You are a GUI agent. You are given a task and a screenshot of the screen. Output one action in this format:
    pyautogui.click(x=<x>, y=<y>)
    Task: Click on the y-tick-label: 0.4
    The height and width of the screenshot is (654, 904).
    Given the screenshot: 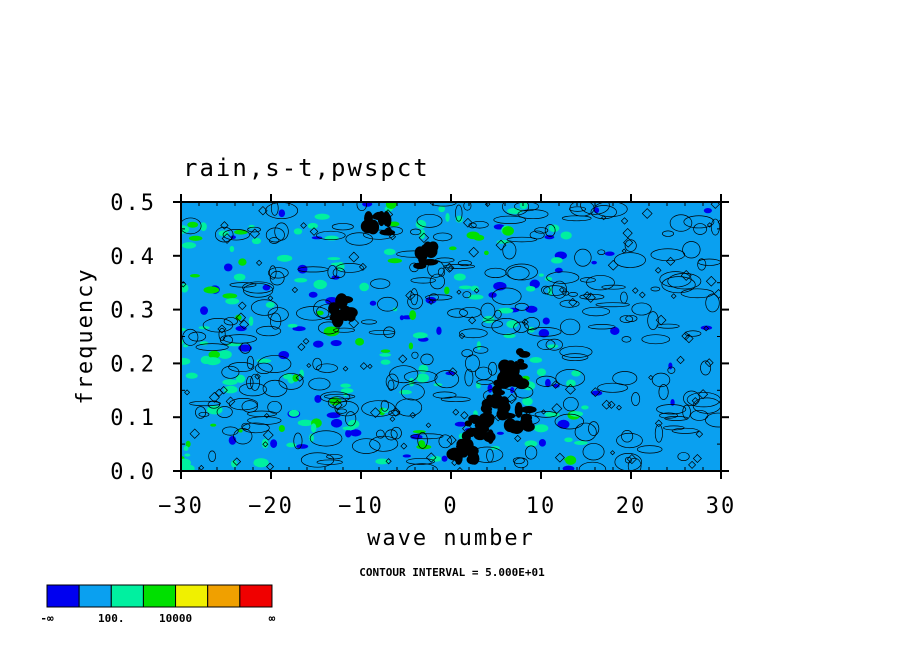 What is the action you would take?
    pyautogui.click(x=133, y=257)
    